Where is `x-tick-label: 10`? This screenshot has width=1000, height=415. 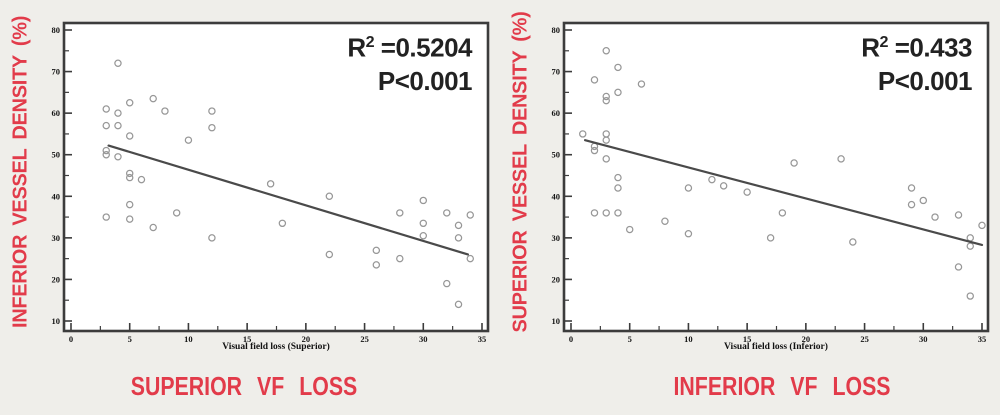
x-tick-label: 10 is located at coordinates (188, 339).